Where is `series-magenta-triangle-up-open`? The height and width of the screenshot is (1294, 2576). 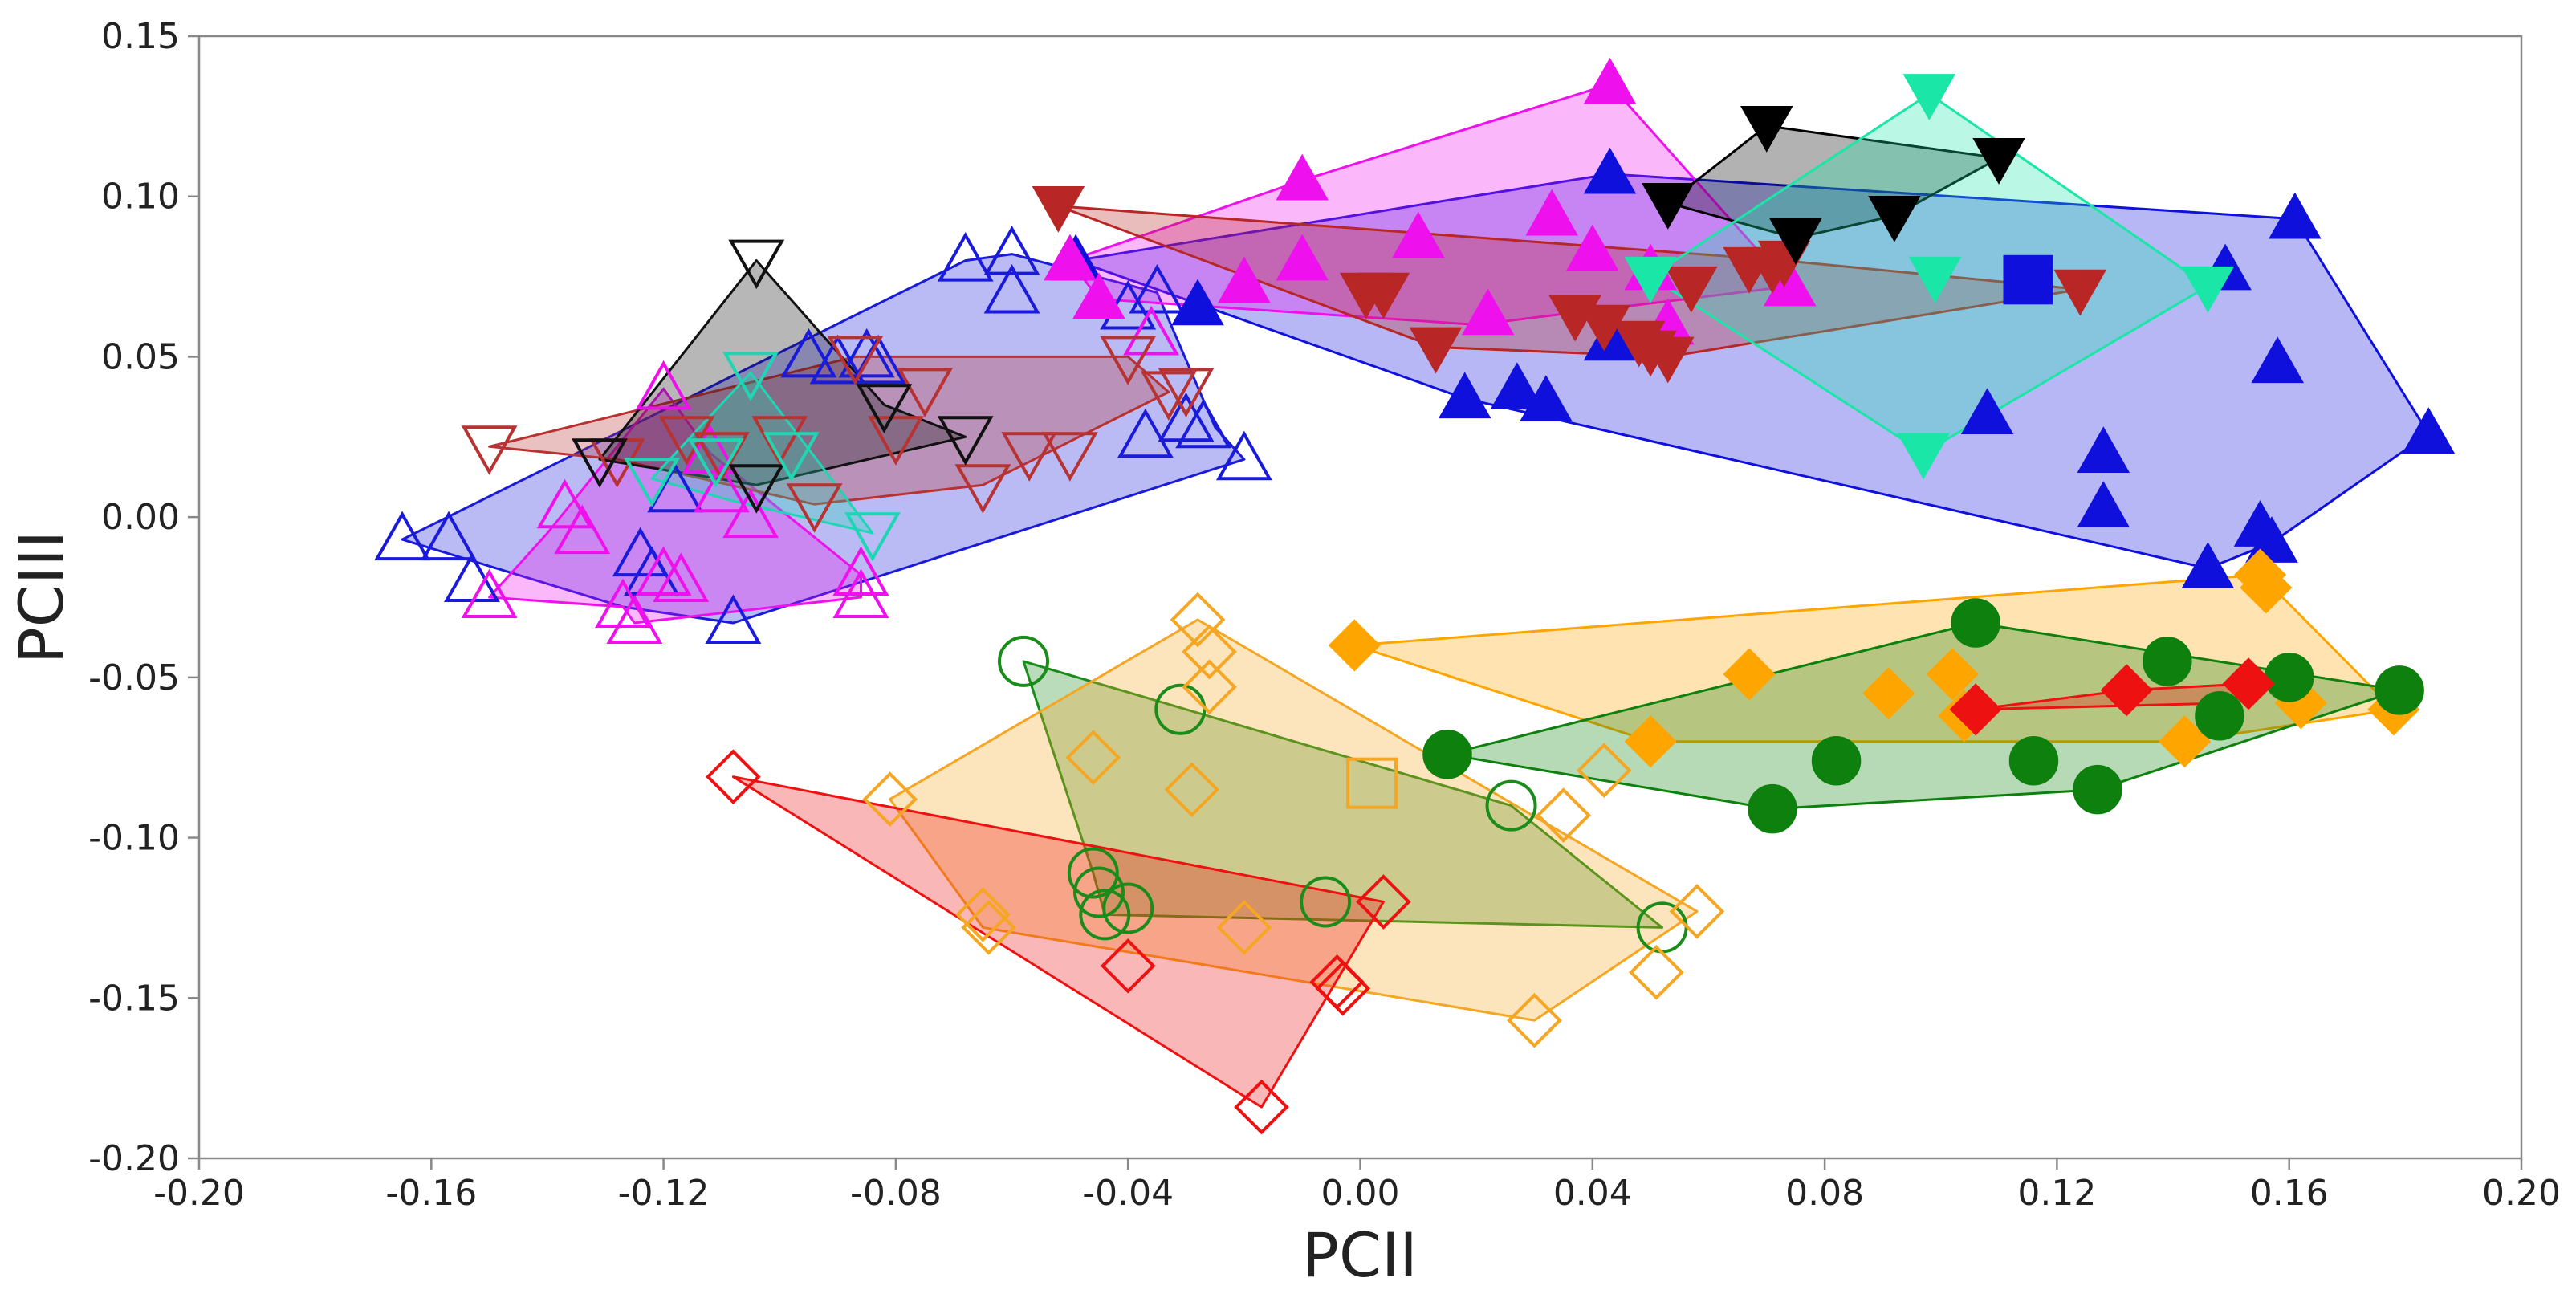 series-magenta-triangle-up-open is located at coordinates (820, 474).